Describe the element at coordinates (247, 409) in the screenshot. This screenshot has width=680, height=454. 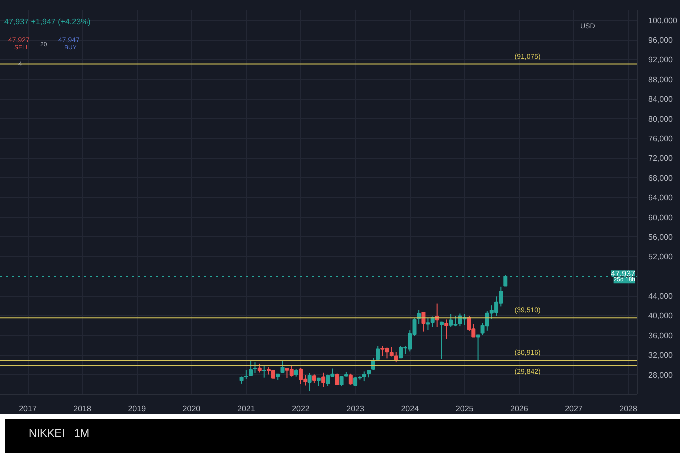
I see `x-tick-label: 2021` at that location.